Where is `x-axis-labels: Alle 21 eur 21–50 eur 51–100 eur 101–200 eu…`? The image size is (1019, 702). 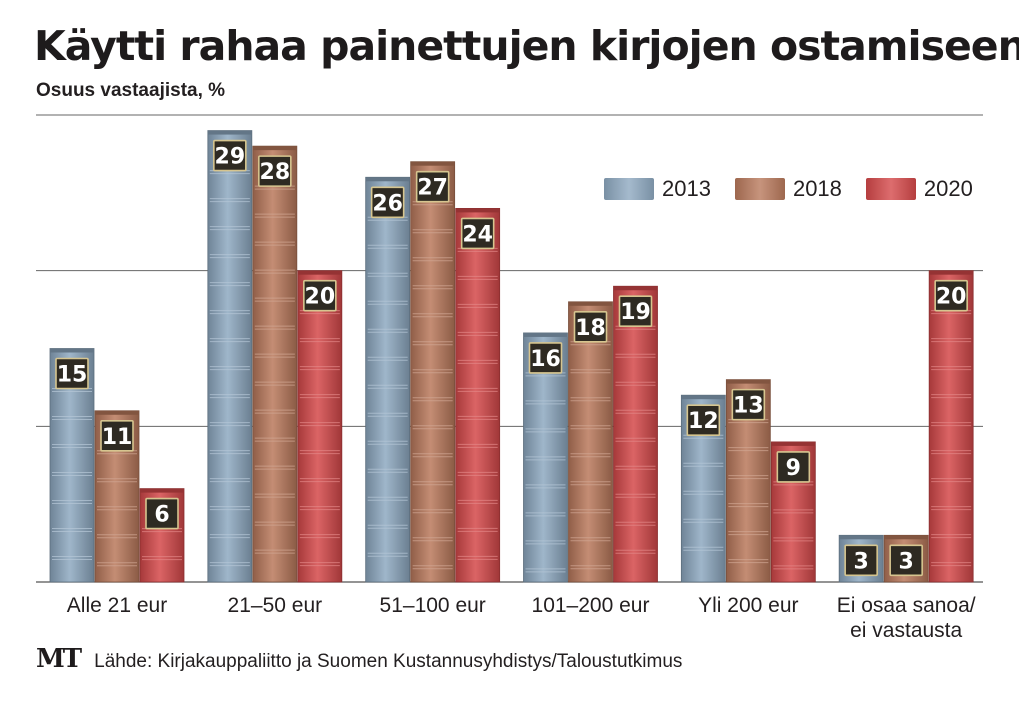 x-axis-labels: Alle 21 eur 21–50 eur 51–100 eur 101–200 eu… is located at coordinates (521, 618).